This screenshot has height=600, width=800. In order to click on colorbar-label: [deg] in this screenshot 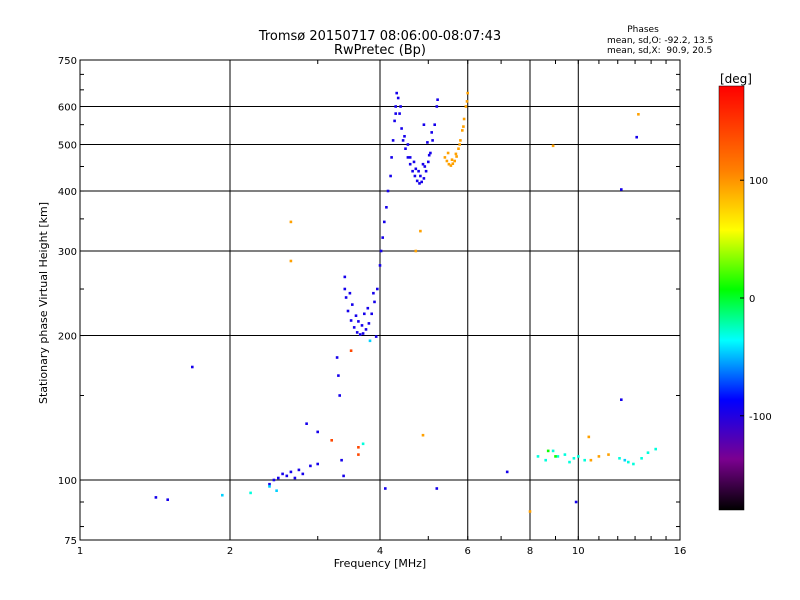, I will do `click(736, 79)`.